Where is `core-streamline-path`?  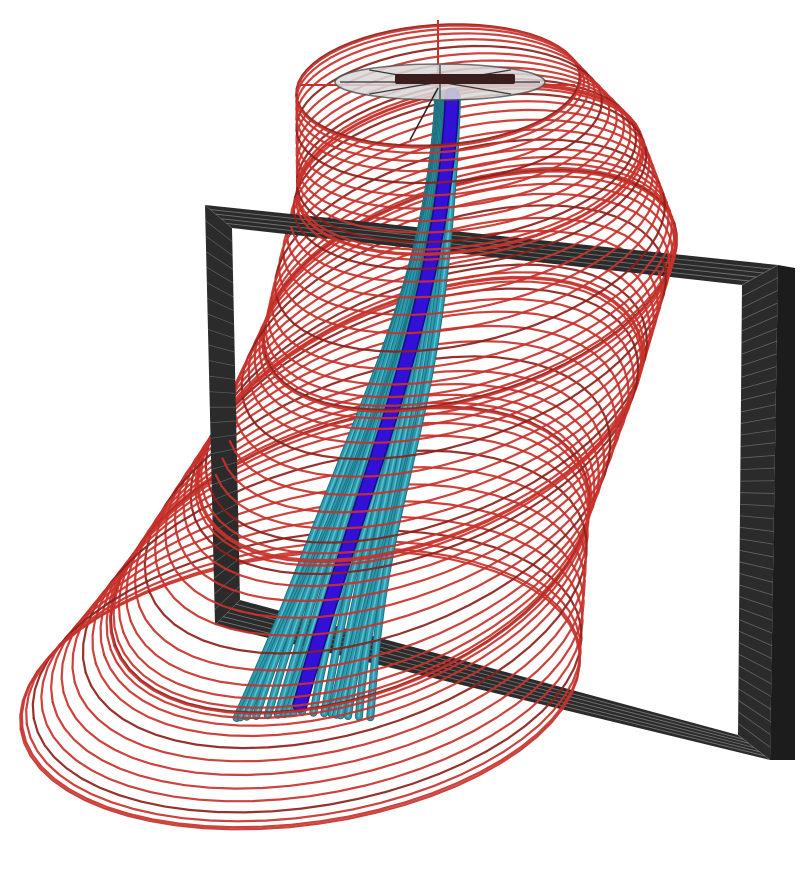 core-streamline-path is located at coordinates (376, 400).